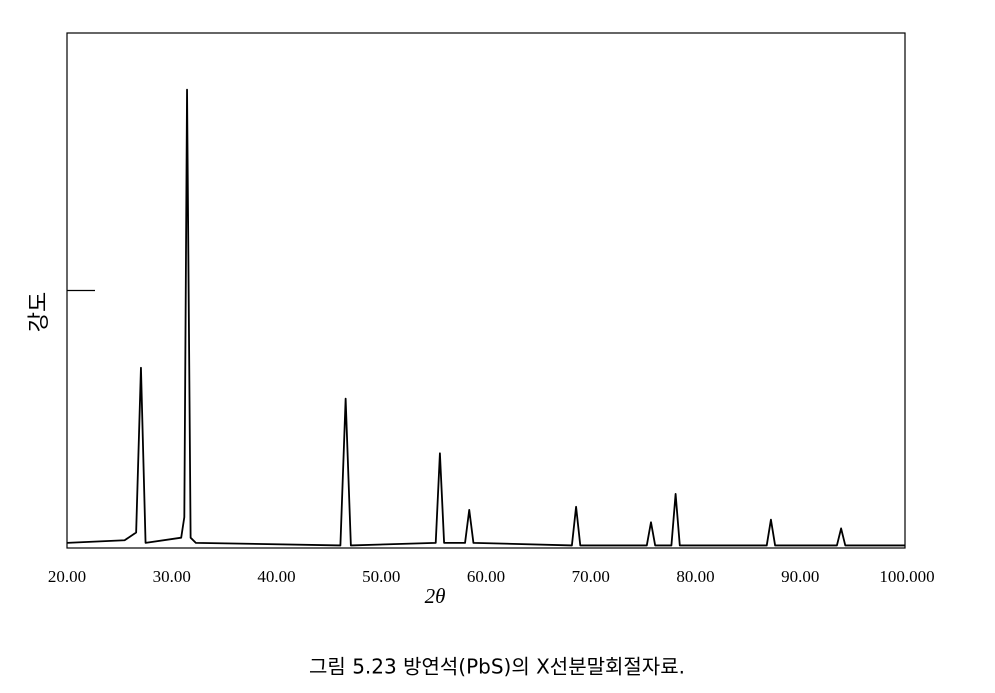 This screenshot has width=995, height=693. I want to click on x-tick-label: 60.00, so click(486, 576).